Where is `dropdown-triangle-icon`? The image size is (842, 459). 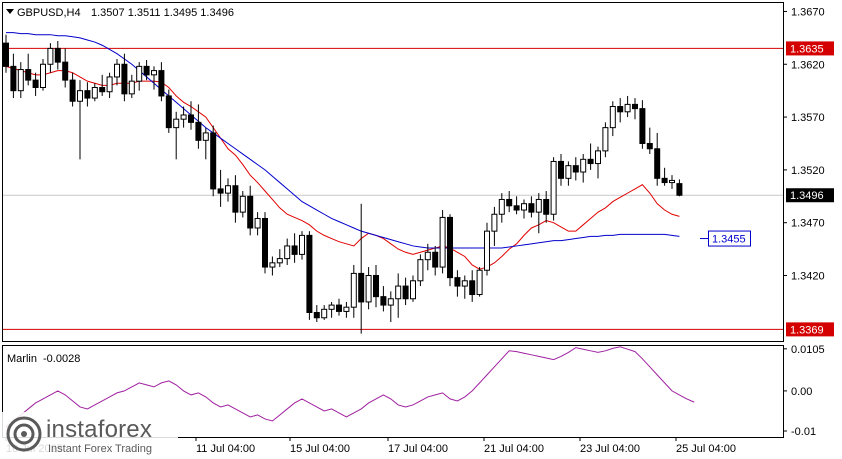
dropdown-triangle-icon is located at coordinates (10, 11).